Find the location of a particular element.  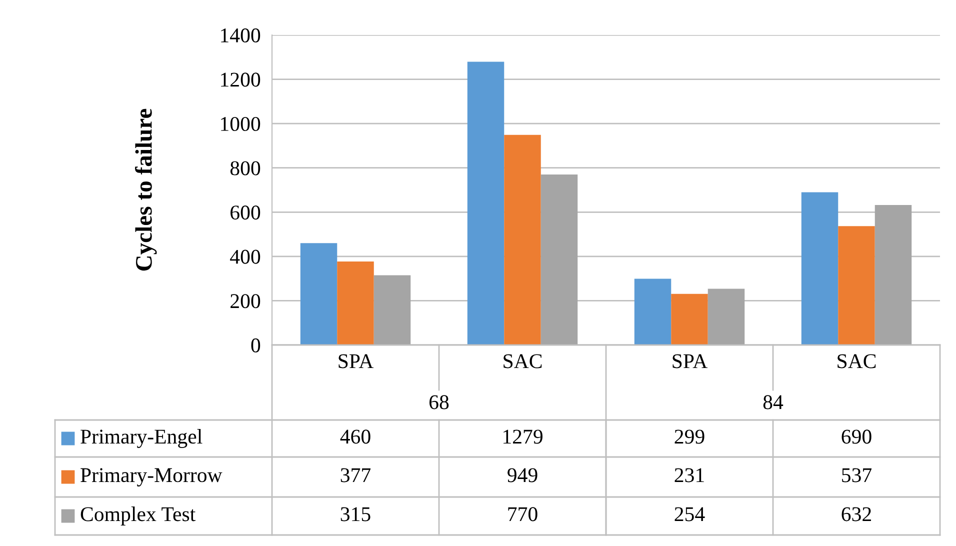

y-tick-label: 1400 is located at coordinates (240, 35).